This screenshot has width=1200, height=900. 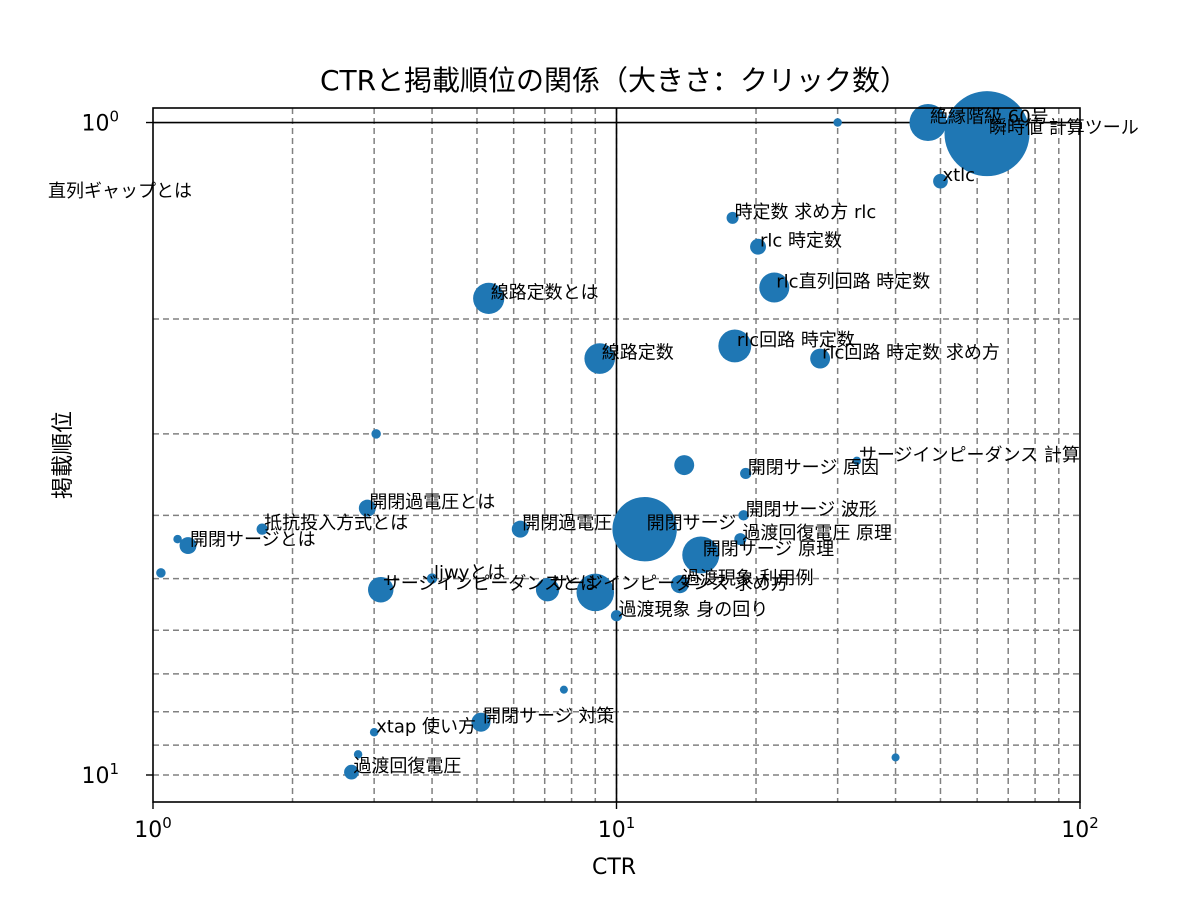 I want to click on y-tick-exponent: 1, so click(x=114, y=769).